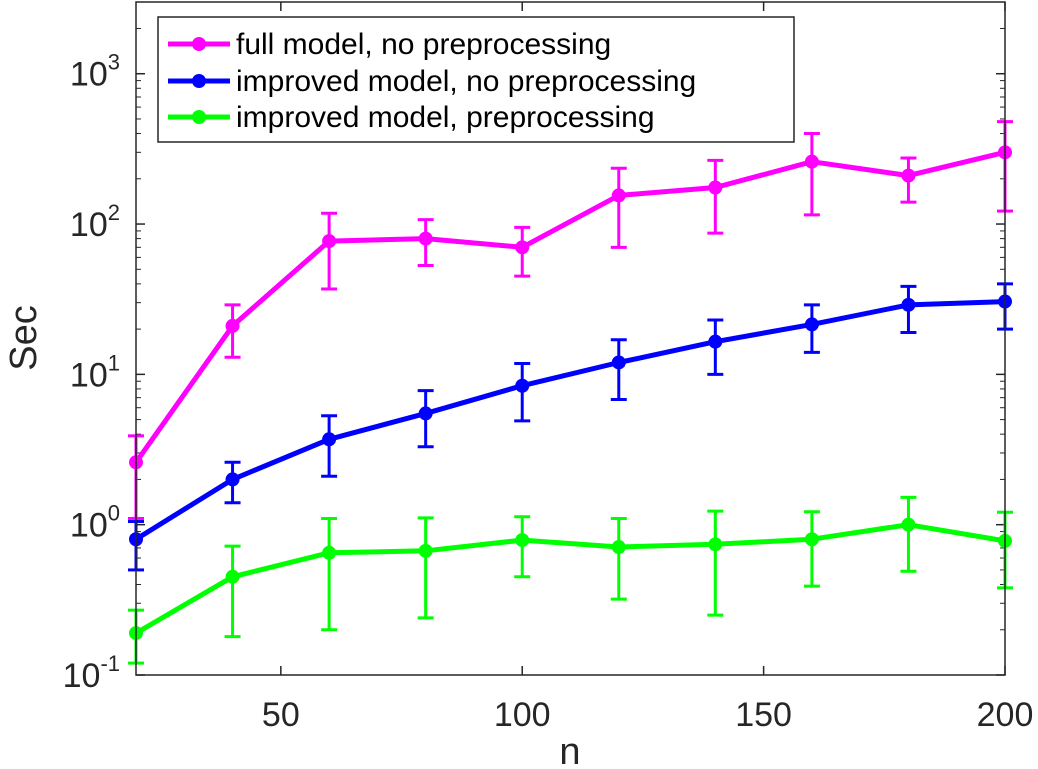 The width and height of the screenshot is (1038, 769). I want to click on y-tick-label: 10³, so click(95, 72).